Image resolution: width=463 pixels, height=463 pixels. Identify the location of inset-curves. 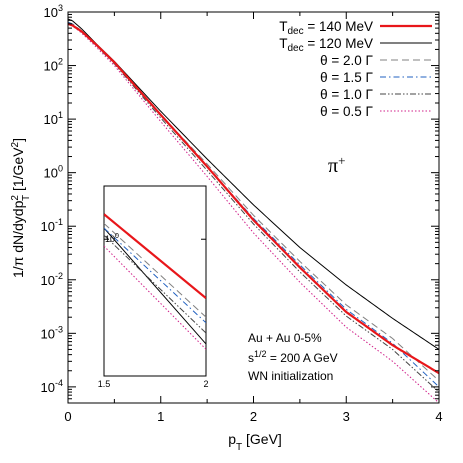
(155, 281).